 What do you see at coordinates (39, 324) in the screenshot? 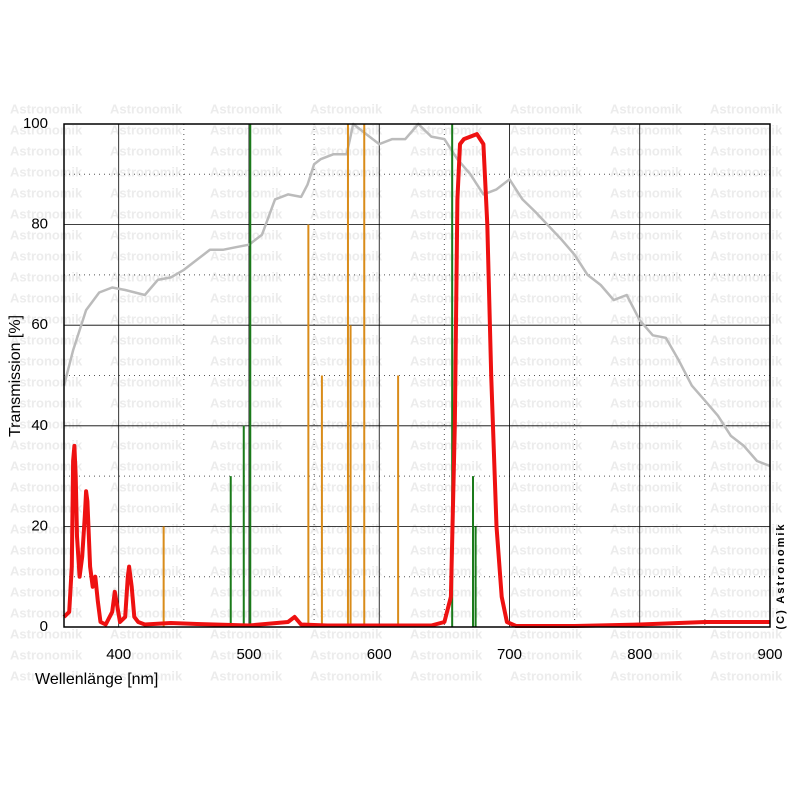
I see `y-tick-label: 60` at bounding box center [39, 324].